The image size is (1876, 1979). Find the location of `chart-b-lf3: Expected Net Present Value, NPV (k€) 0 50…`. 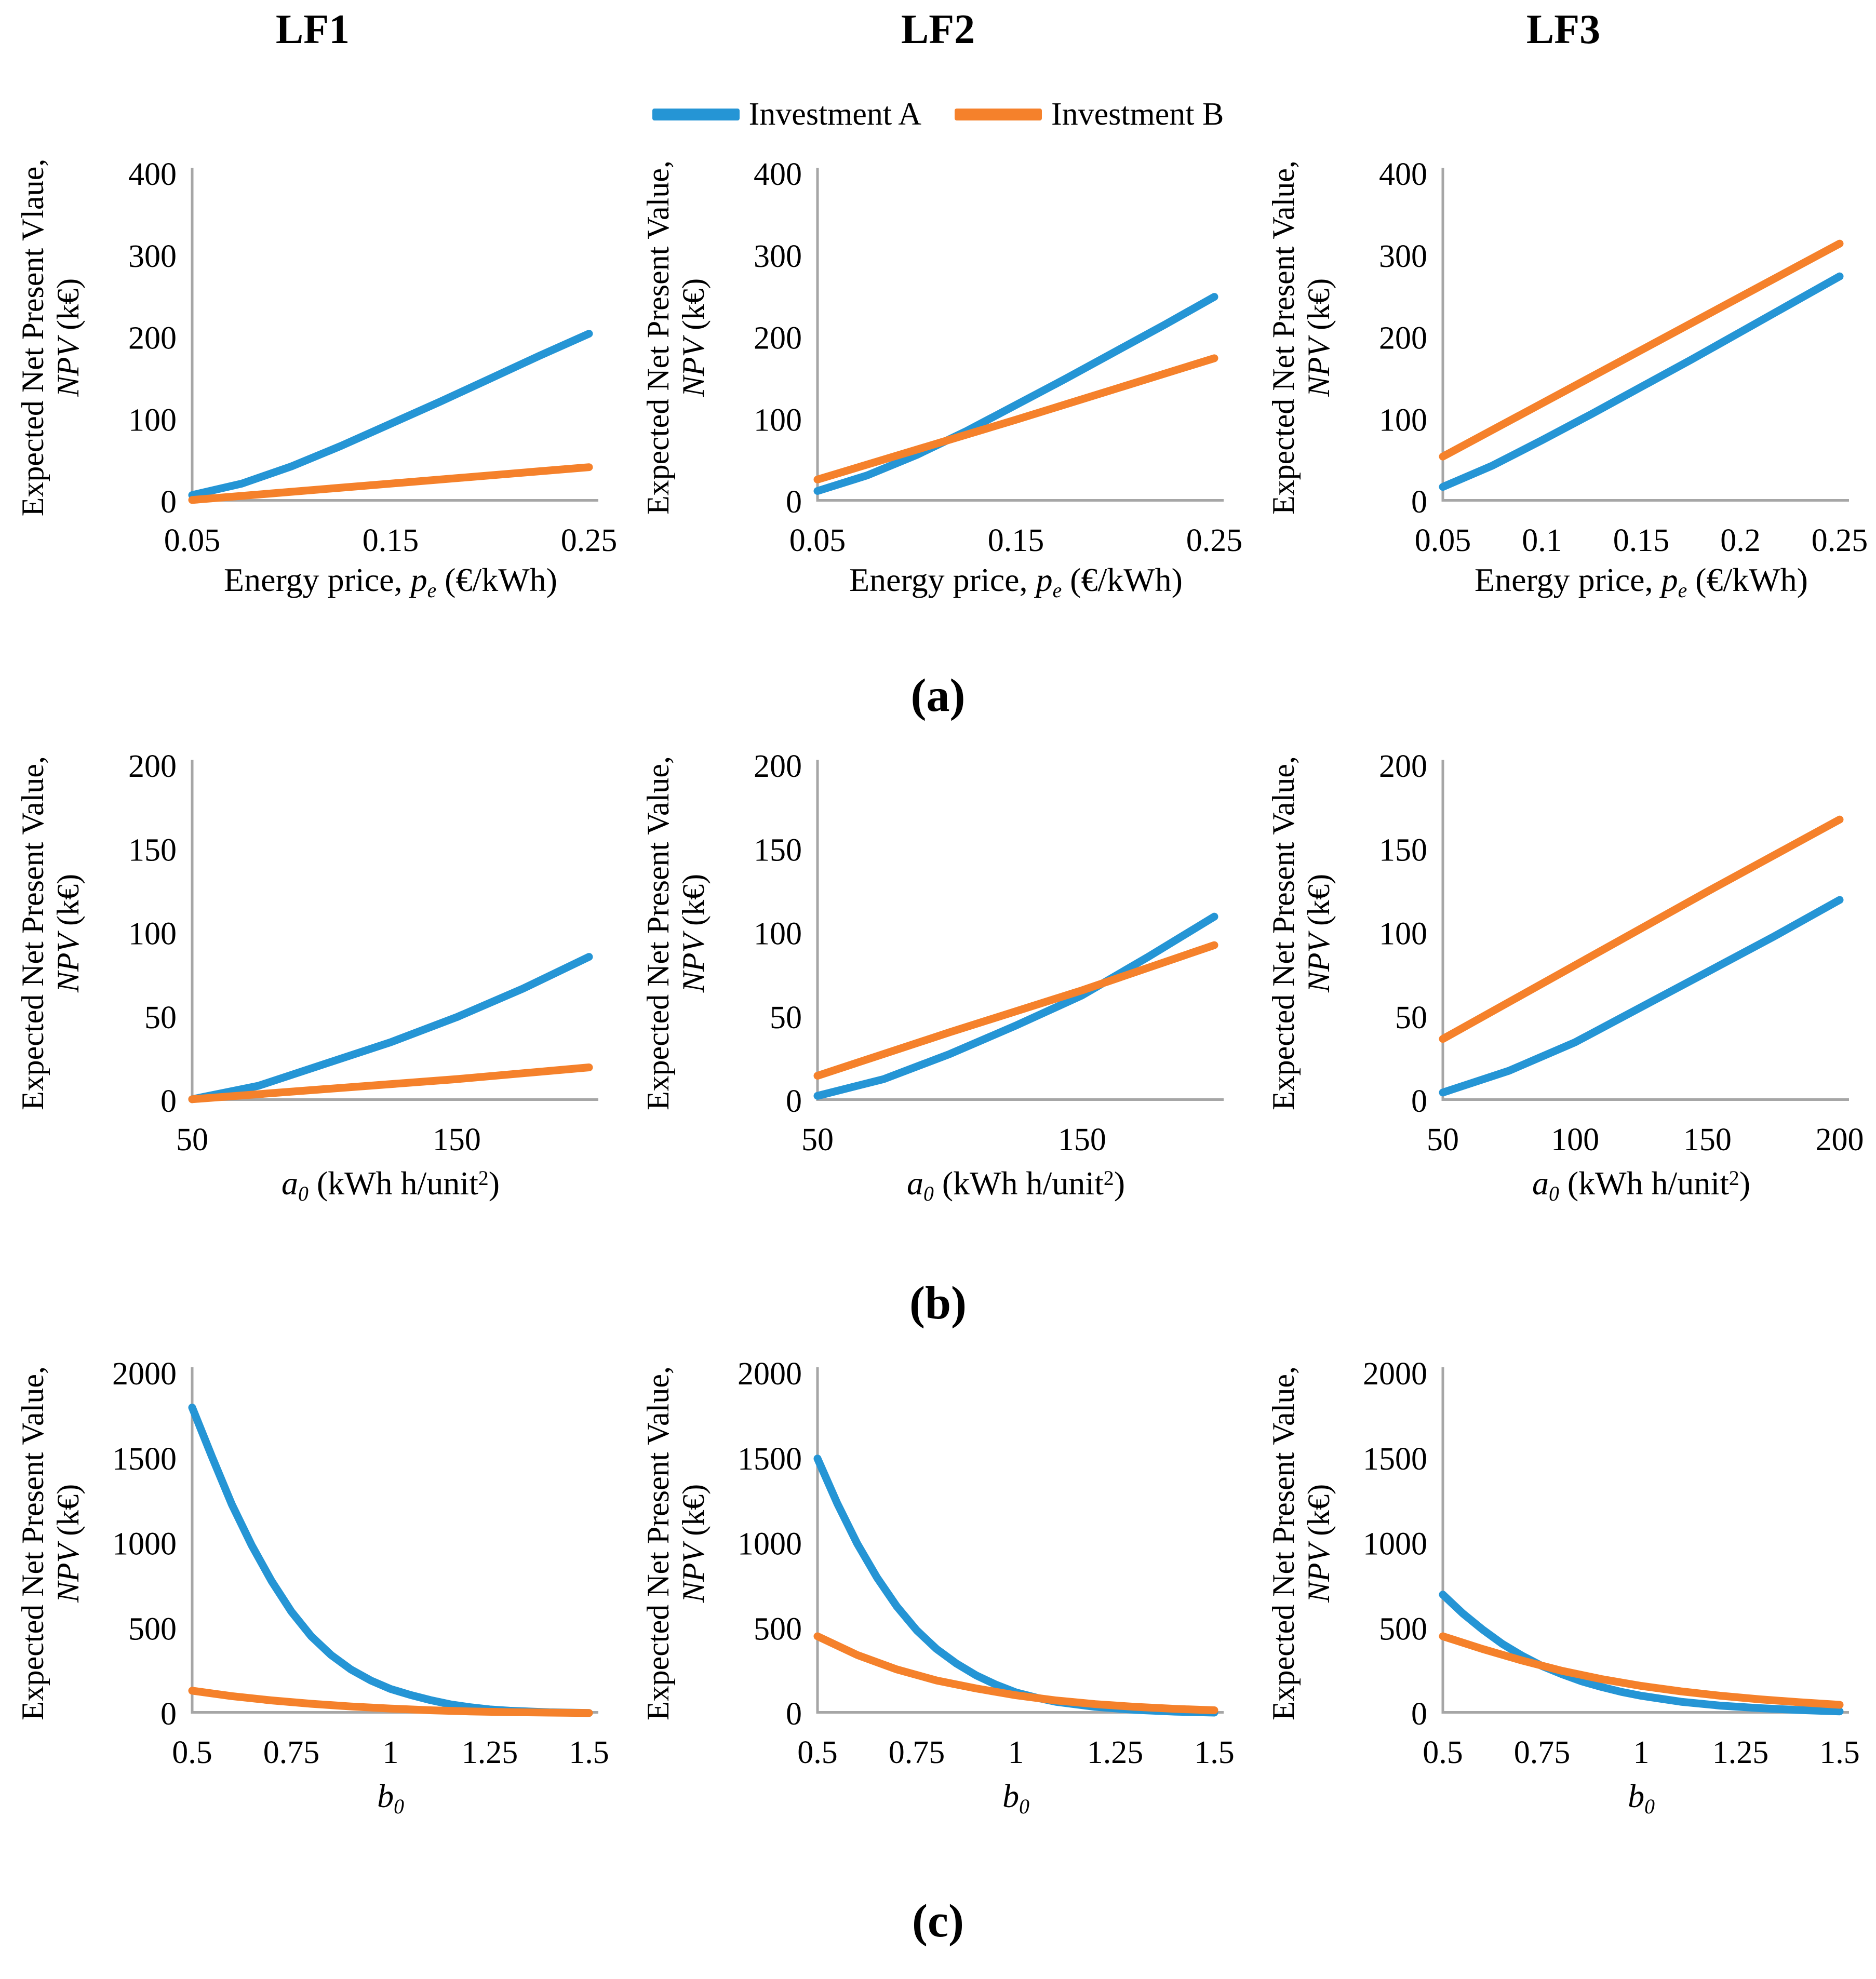

chart-b-lf3: Expected Net Present Value, NPV (k€) 0 50… is located at coordinates (1564, 1000).